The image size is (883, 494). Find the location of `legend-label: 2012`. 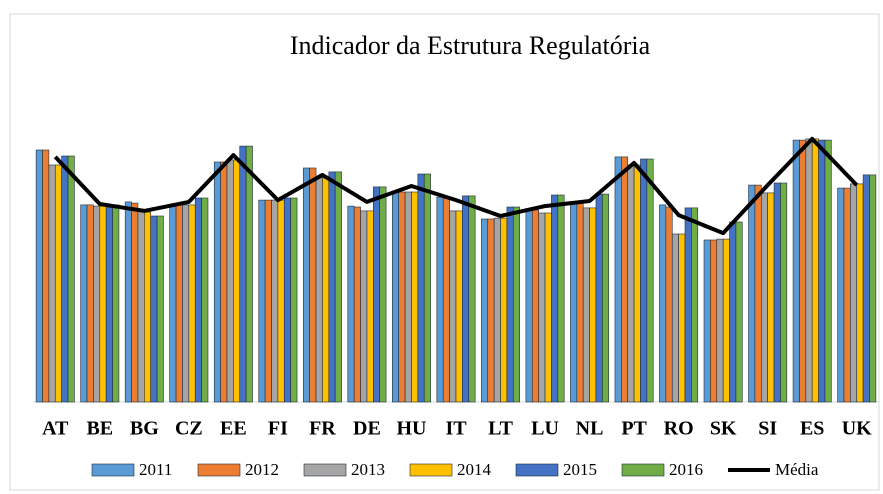

legend-label: 2012 is located at coordinates (262, 469).